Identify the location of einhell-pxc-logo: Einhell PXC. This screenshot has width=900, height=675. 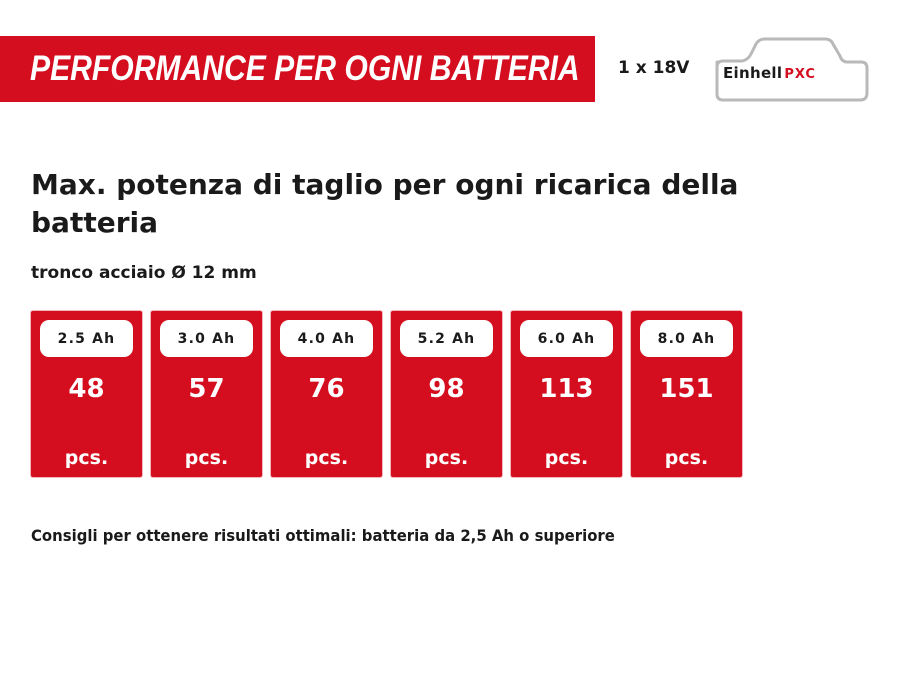
(769, 73).